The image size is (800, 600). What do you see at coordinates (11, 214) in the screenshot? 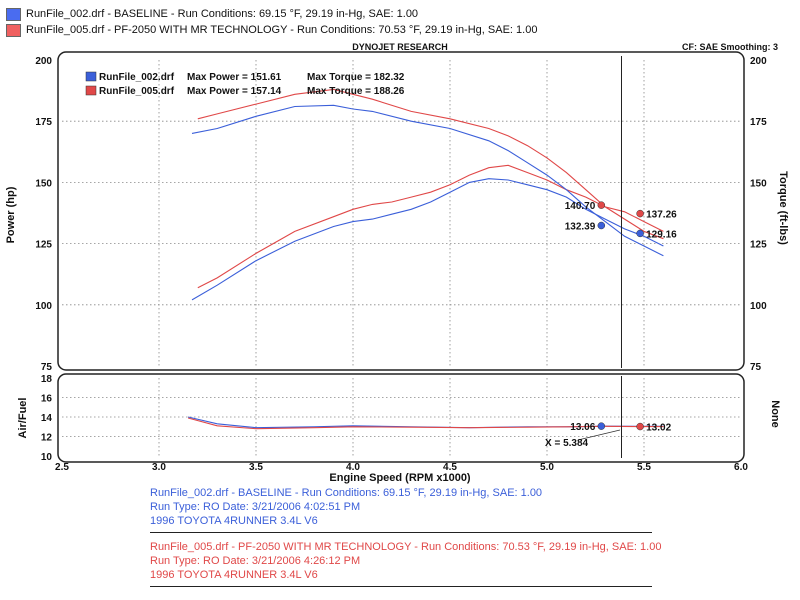
I see `y-axis-title-left: Power (hp)` at bounding box center [11, 214].